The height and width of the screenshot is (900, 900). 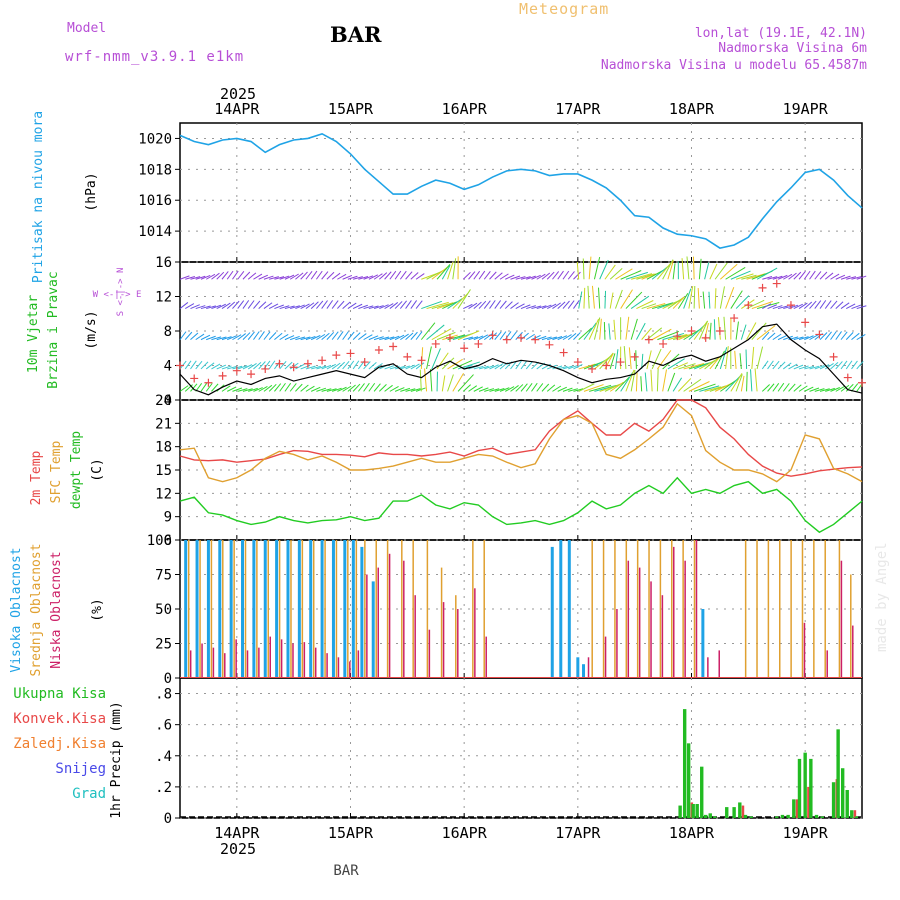 I want to click on y-tick-label: 9, so click(x=168, y=518).